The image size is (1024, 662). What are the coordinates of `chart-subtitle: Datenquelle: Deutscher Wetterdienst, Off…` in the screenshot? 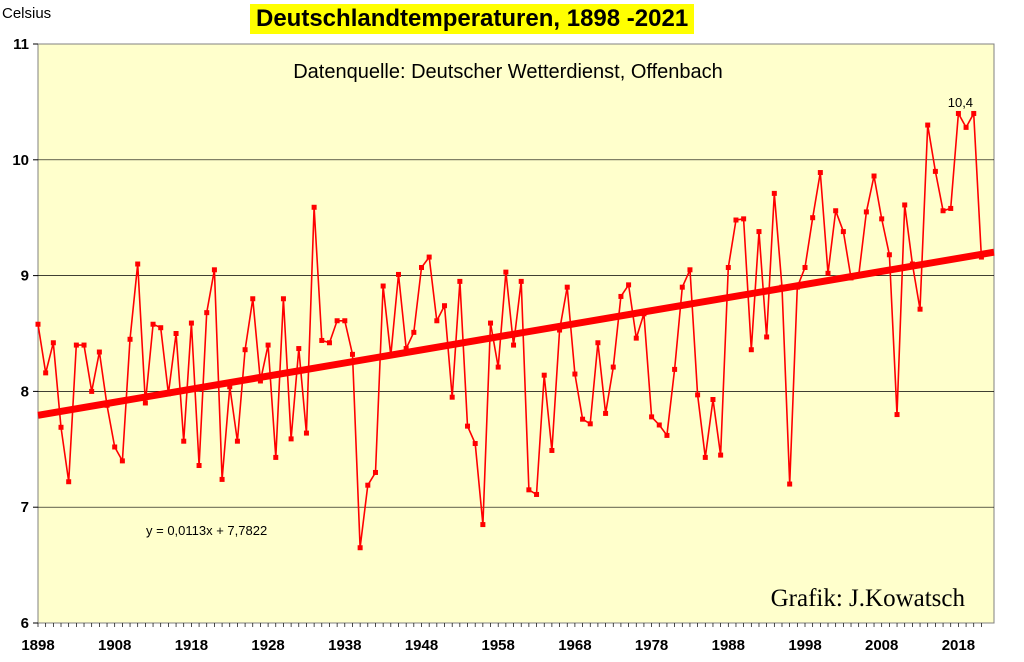 It's located at (508, 72).